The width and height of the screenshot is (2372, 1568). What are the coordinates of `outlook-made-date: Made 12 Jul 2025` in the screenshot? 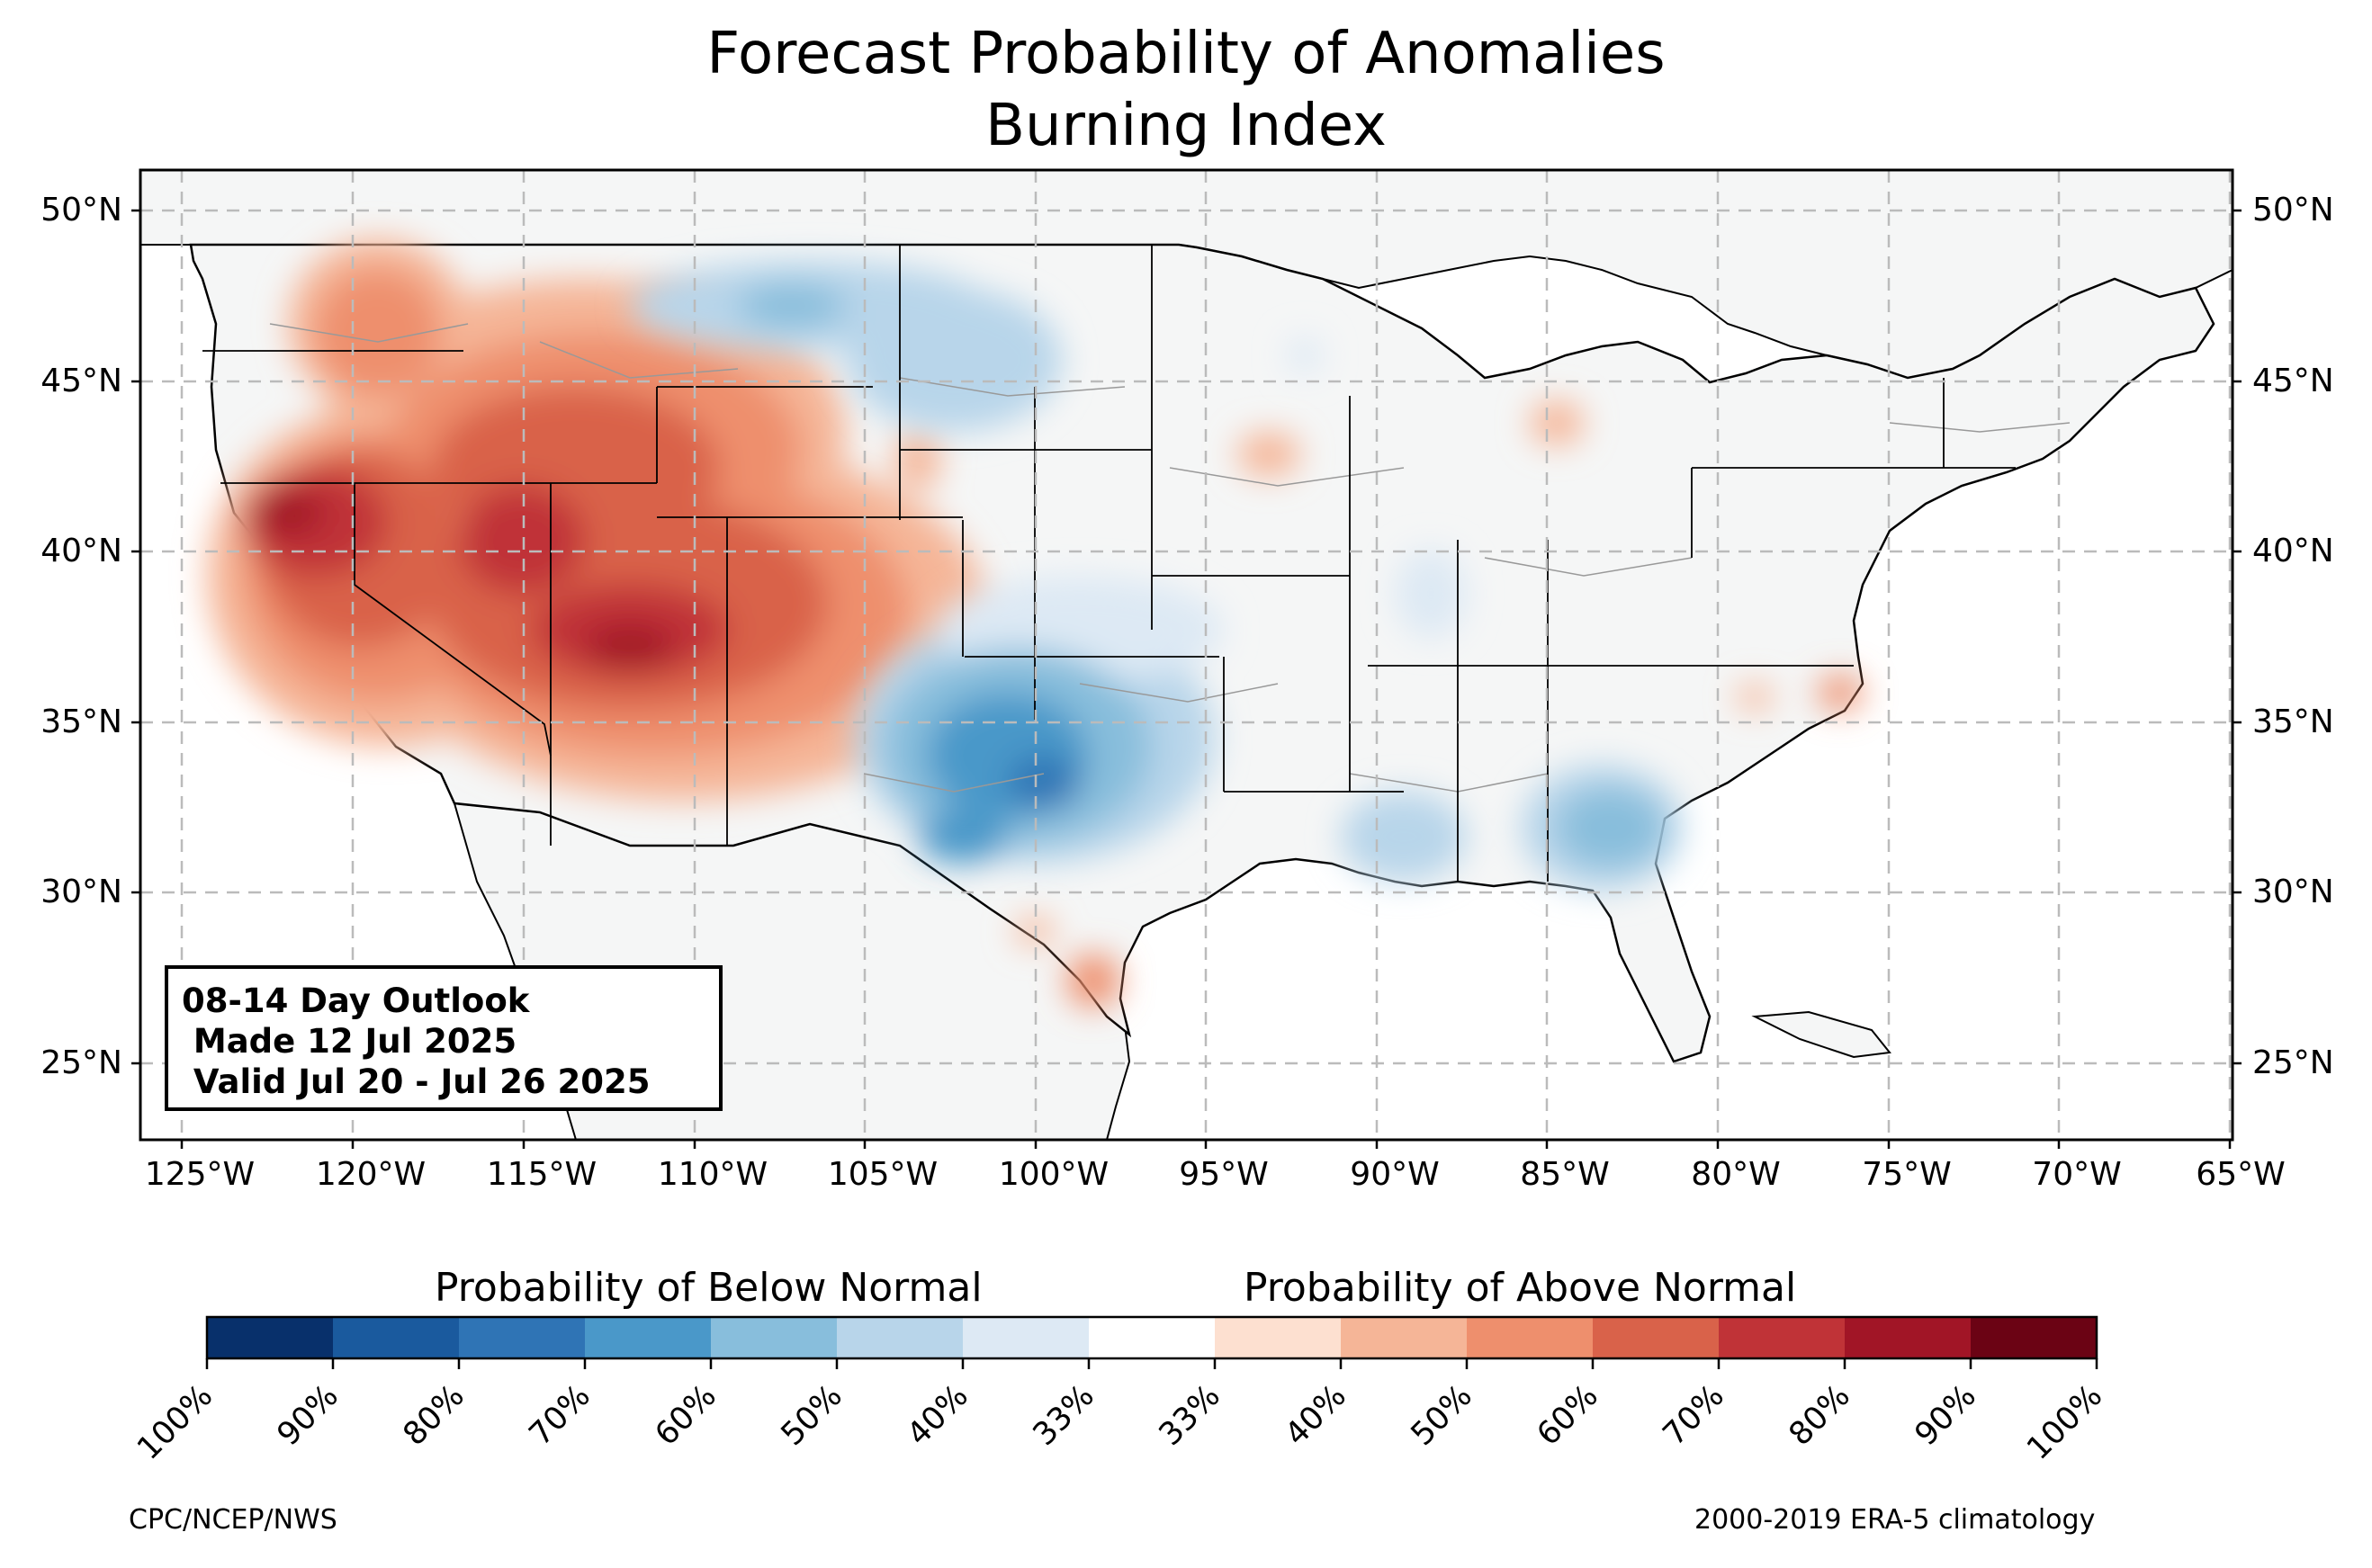 It's located at (350, 1041).